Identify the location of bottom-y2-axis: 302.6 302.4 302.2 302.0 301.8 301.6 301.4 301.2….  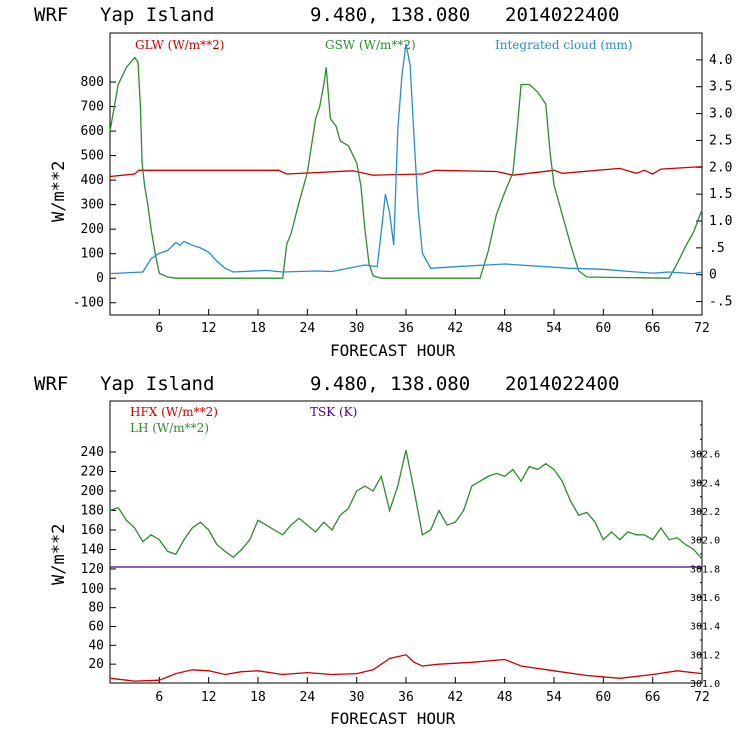
(705, 557).